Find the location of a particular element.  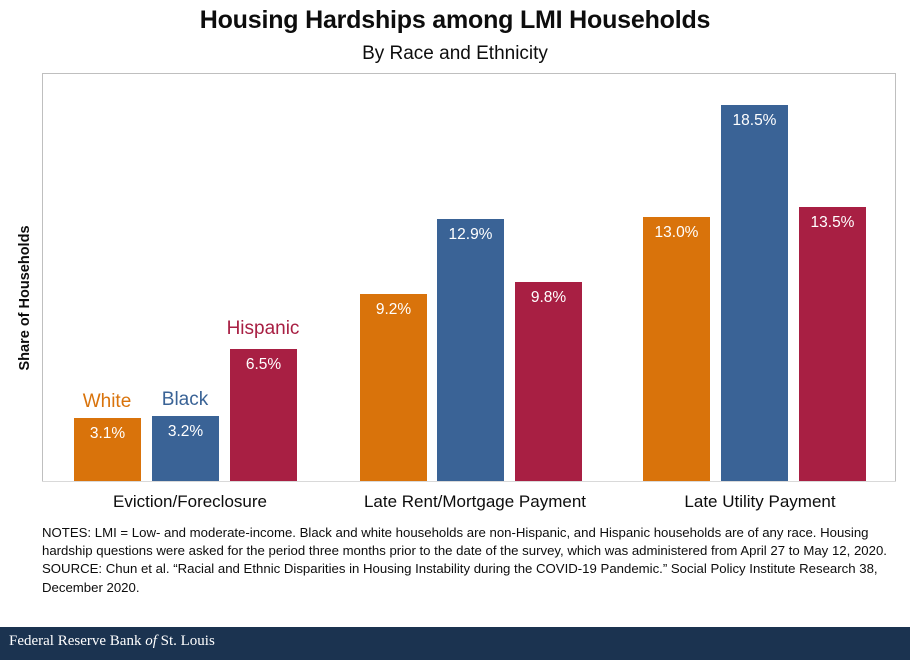

x-axis-category-label: Eviction/Foreclosure is located at coordinates (189, 501).